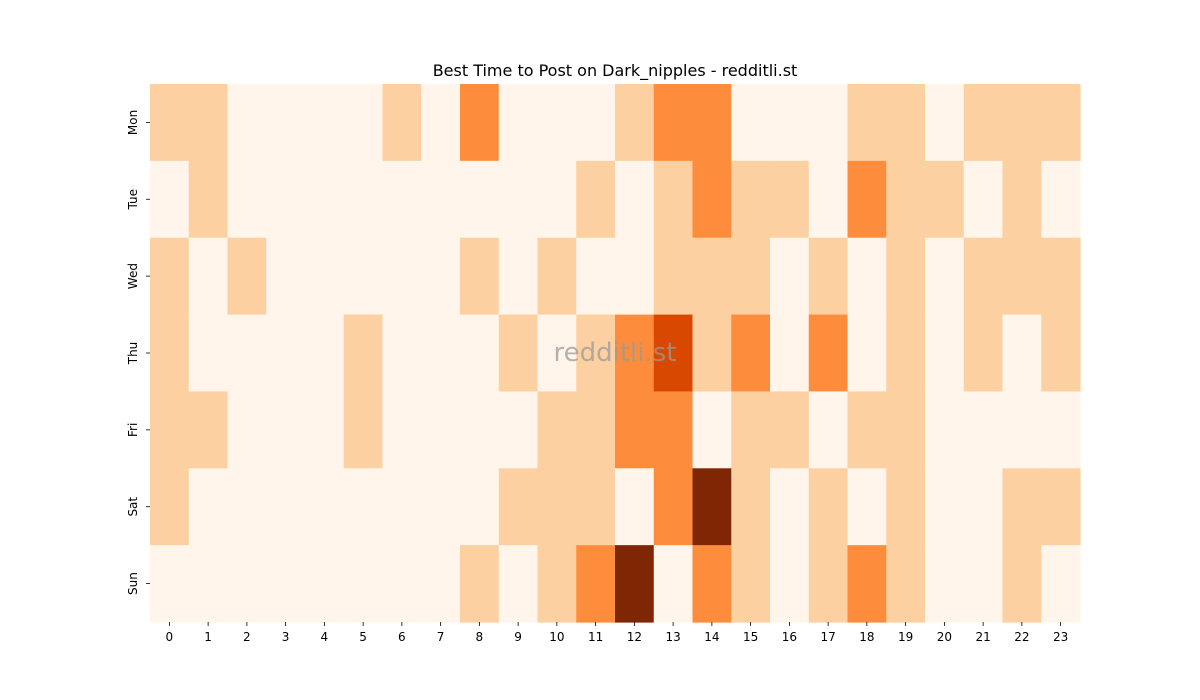 This screenshot has height=700, width=1200. I want to click on x-tick-label: 12, so click(634, 637).